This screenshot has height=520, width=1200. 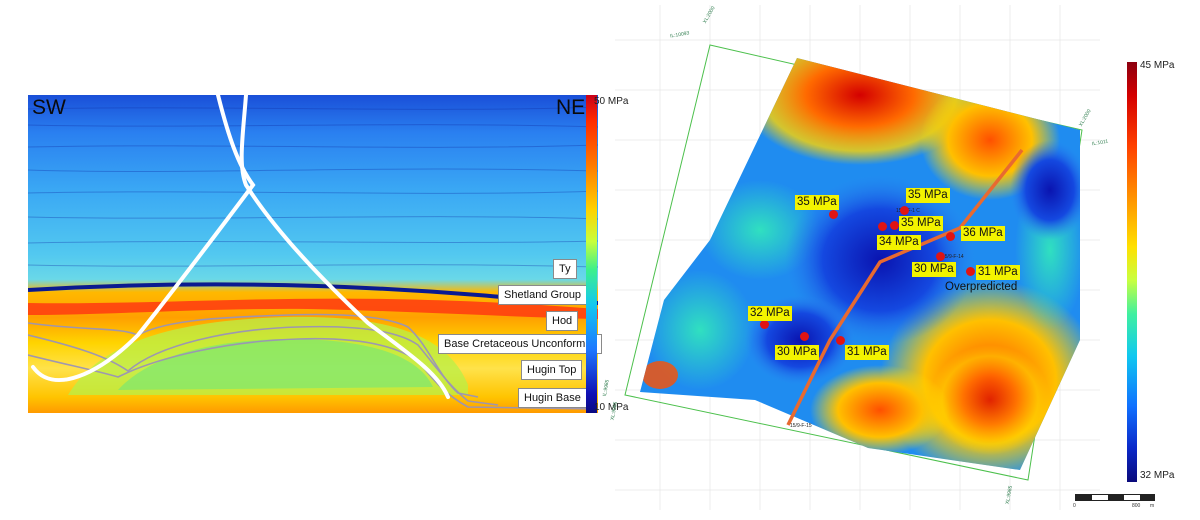 I want to click on pressure-label: 36 MPa, so click(x=983, y=233).